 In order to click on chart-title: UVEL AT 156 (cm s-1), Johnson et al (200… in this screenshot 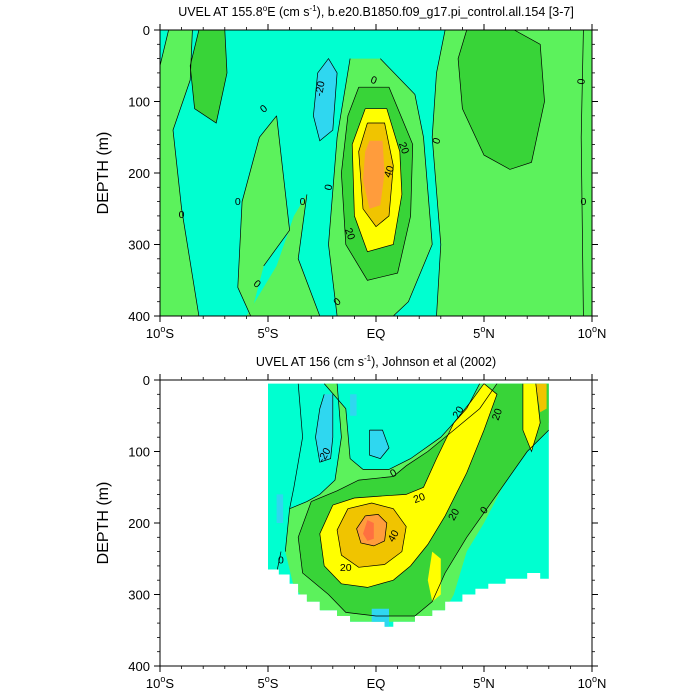, I will do `click(376, 361)`.